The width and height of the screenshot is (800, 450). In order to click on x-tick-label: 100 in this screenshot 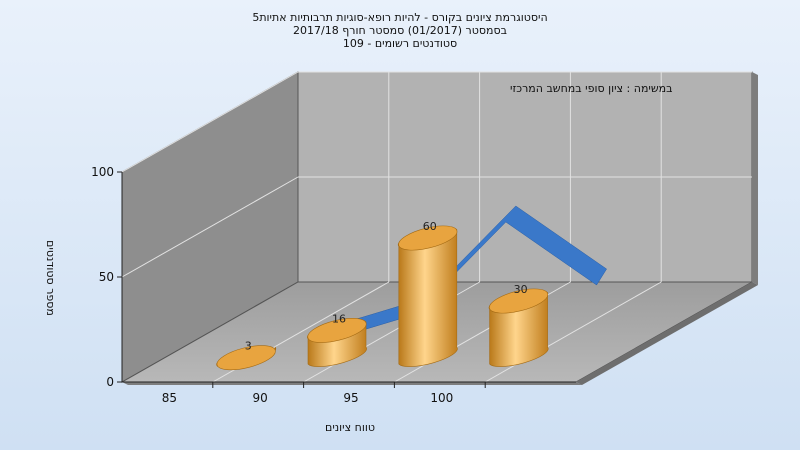, I will do `click(441, 398)`.